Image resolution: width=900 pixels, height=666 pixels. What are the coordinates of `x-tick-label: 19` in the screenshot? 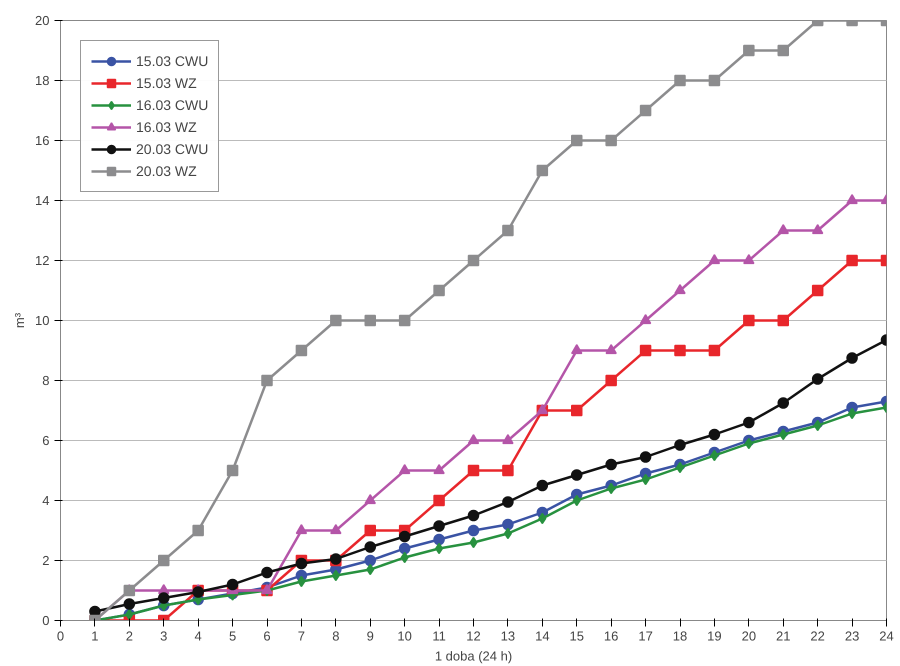 It's located at (714, 636).